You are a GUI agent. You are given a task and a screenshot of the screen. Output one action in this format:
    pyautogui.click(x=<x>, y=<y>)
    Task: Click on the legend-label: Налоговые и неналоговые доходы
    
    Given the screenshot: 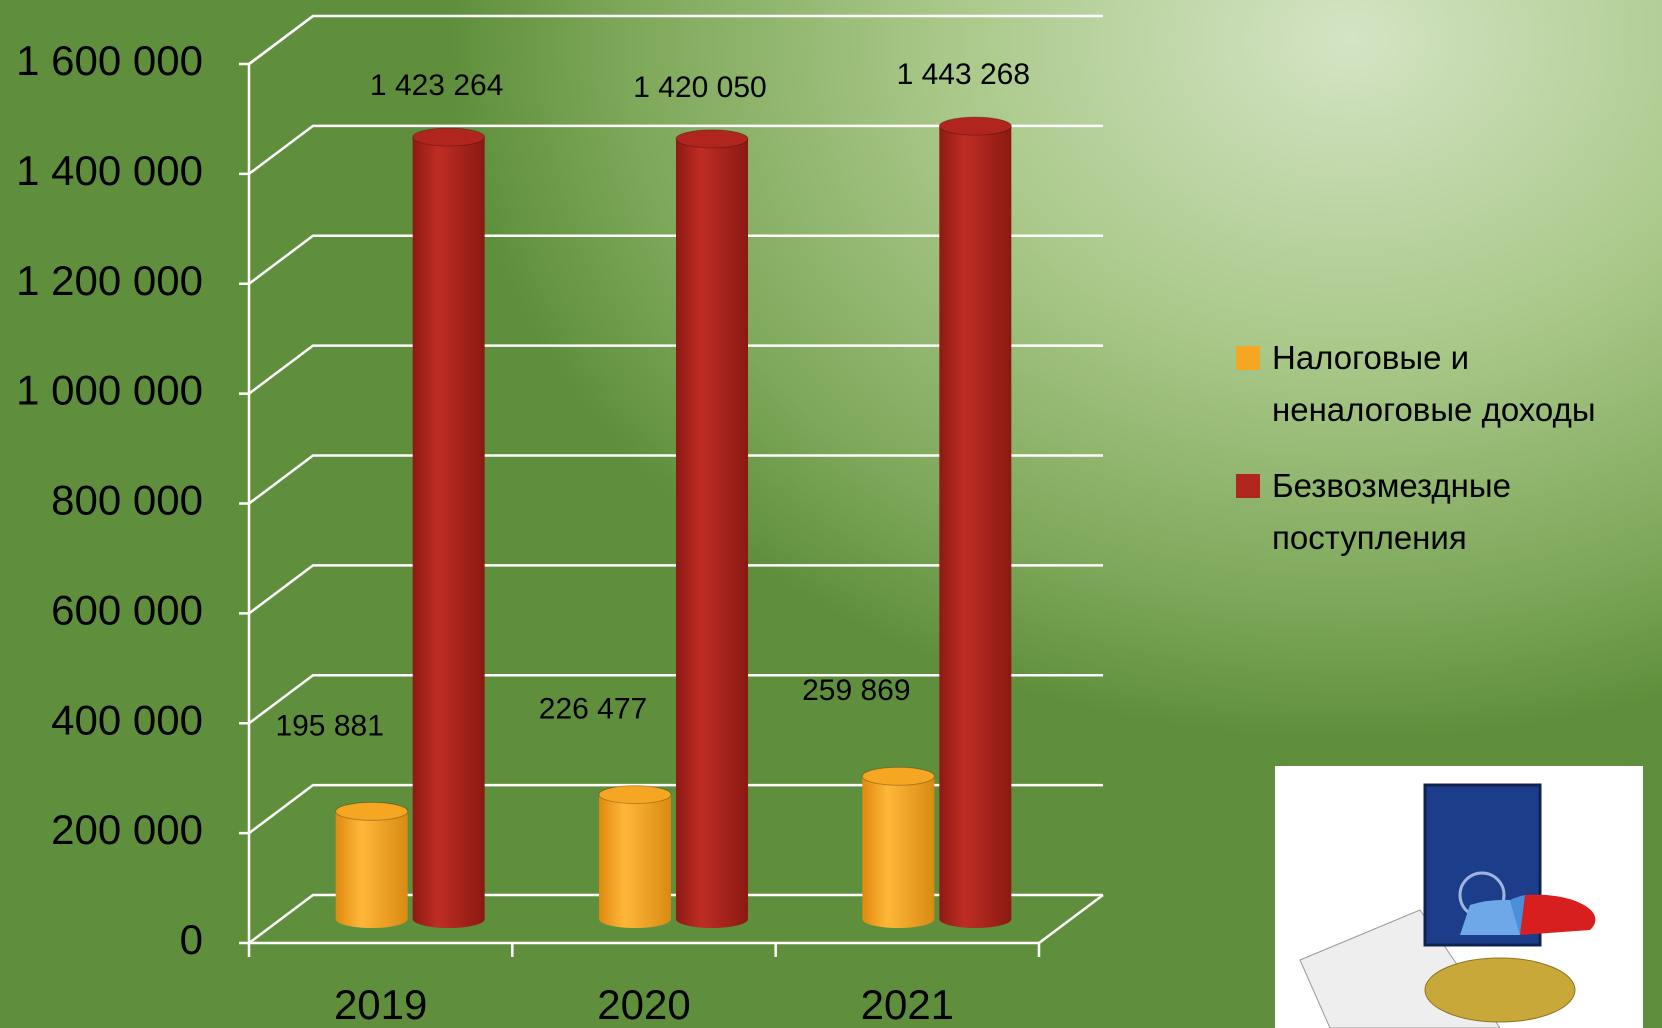 What is the action you would take?
    pyautogui.click(x=1434, y=383)
    